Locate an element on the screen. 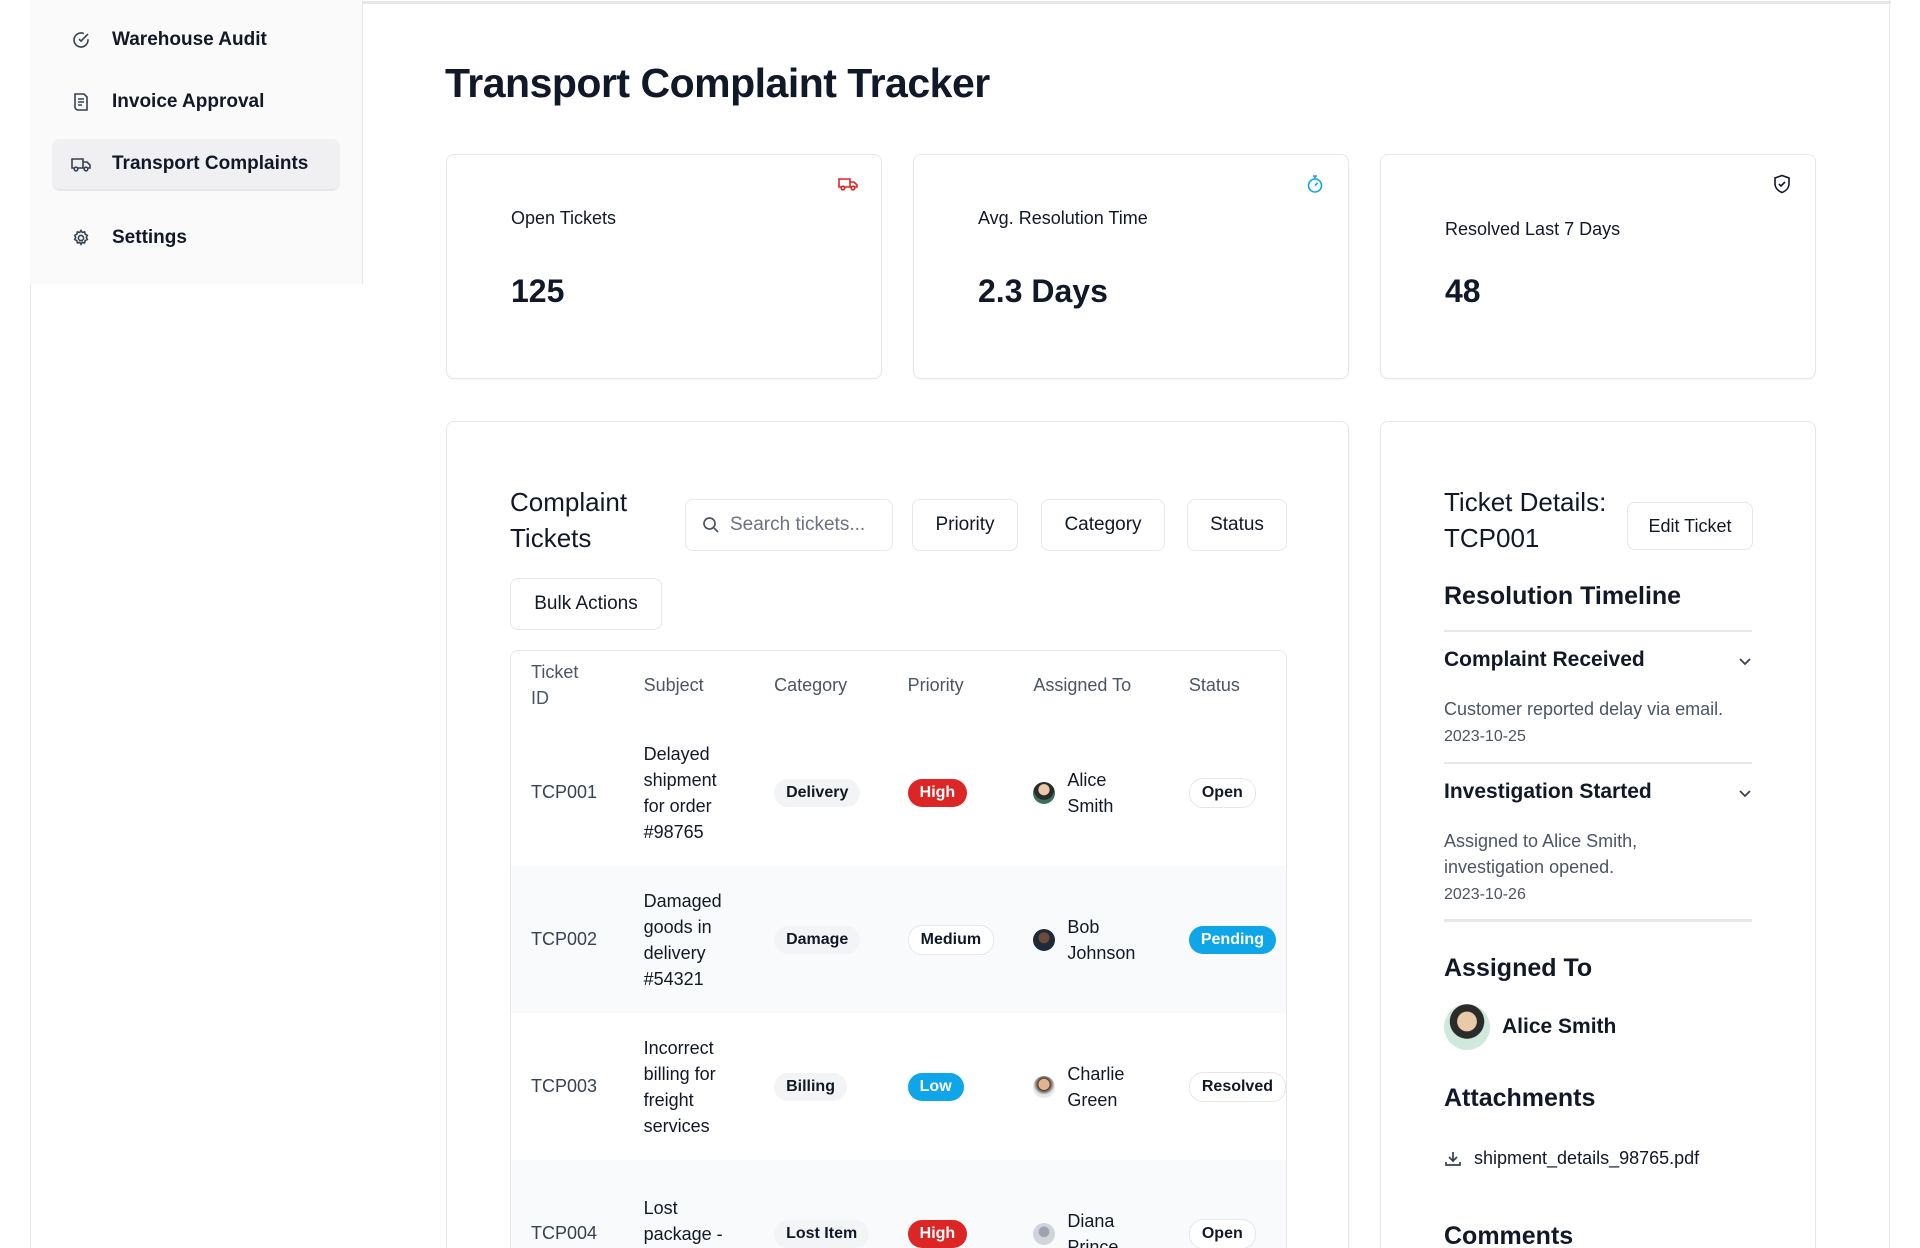 The width and height of the screenshot is (1920, 1248). ticket-assignee: Charlie Green is located at coordinates (1091, 1086).